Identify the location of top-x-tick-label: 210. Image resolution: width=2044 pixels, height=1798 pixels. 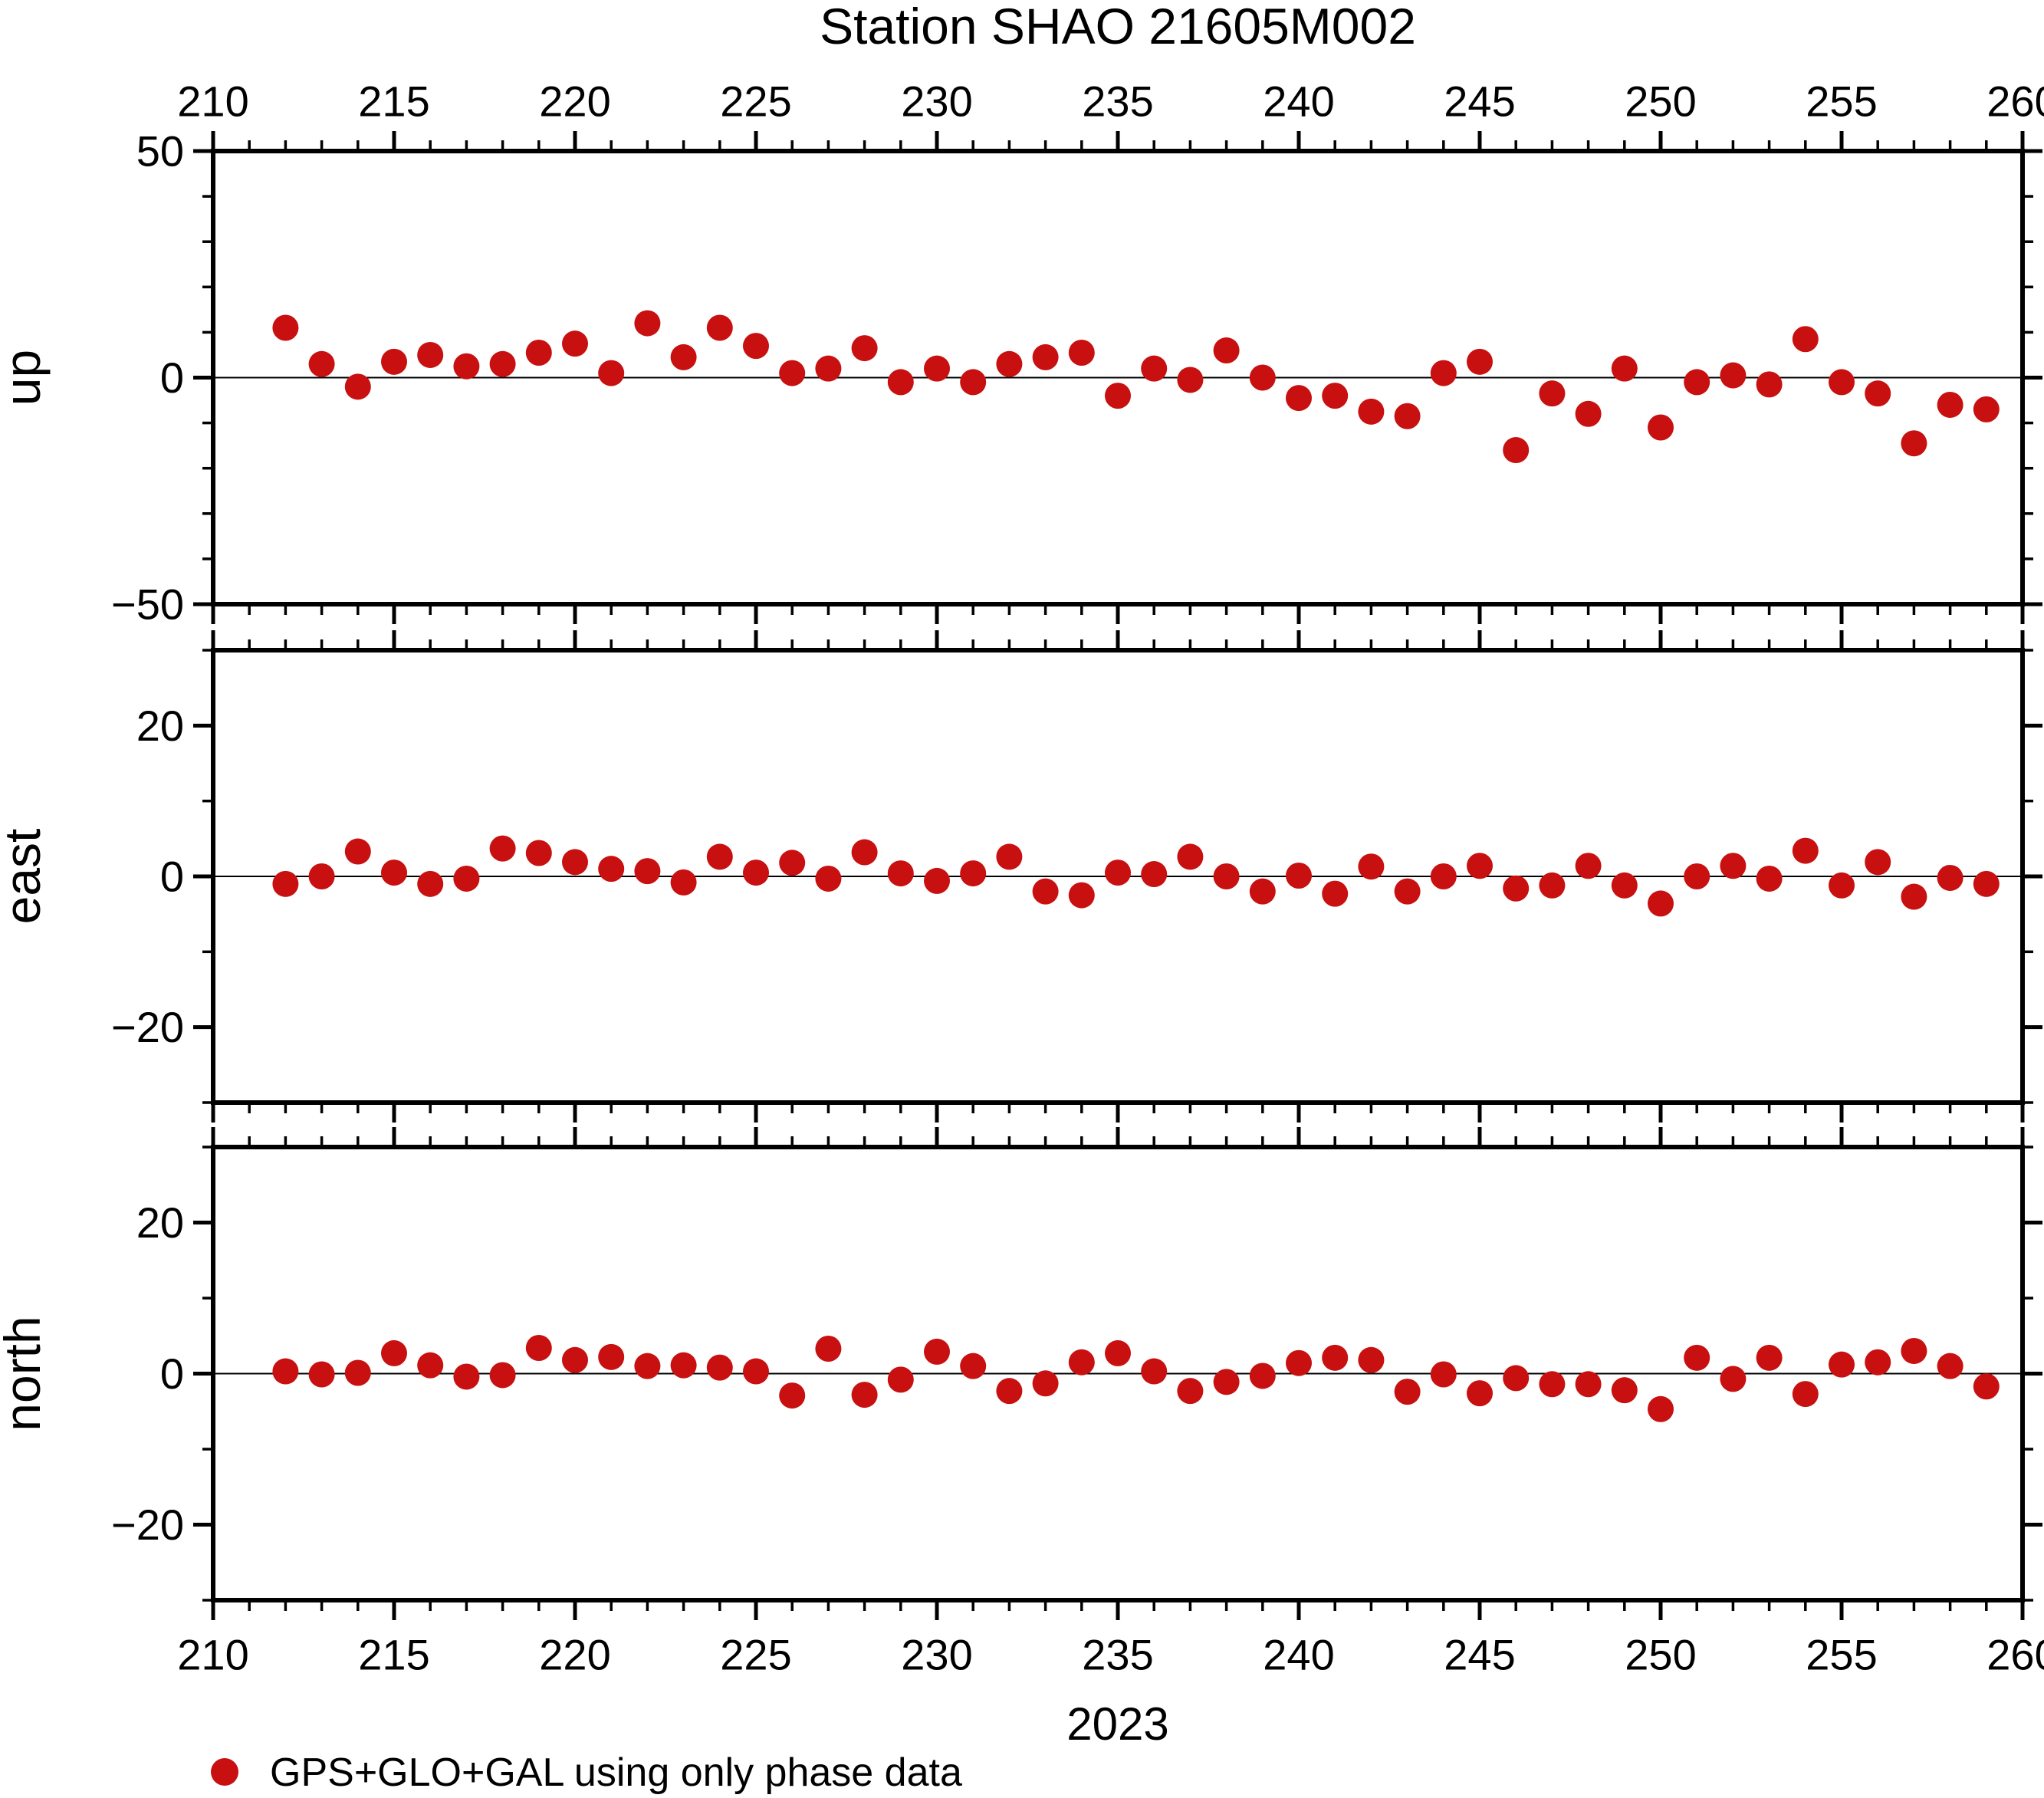
(212, 101).